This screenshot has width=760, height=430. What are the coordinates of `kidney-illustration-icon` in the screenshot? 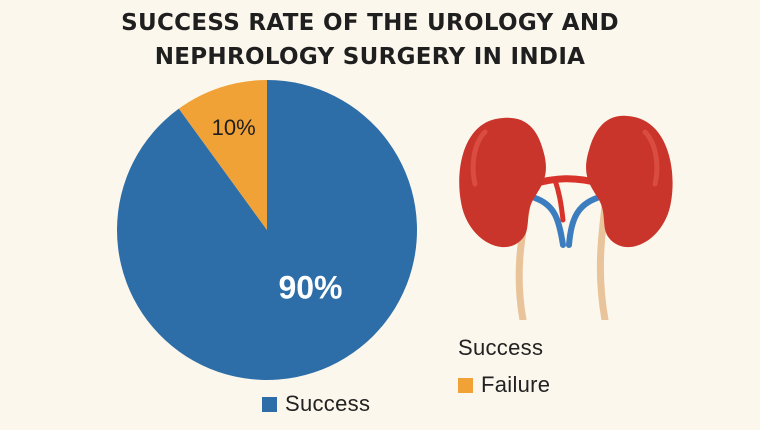 It's located at (566, 217).